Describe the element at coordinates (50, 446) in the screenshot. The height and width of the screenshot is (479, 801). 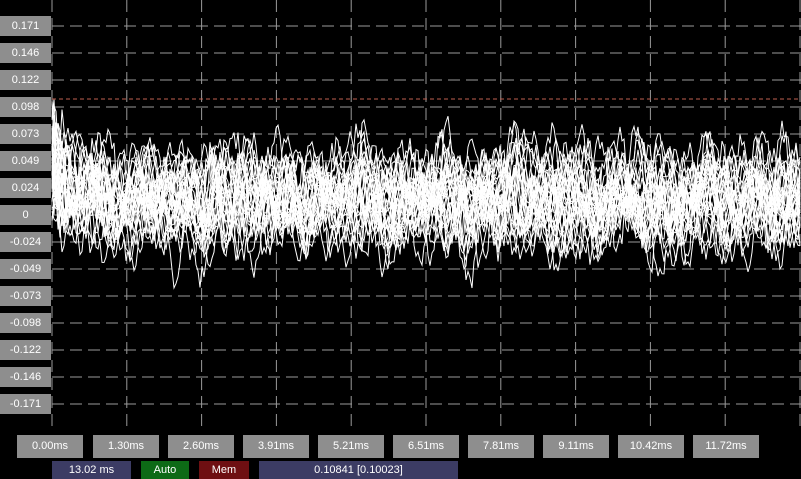
I see `x-tick-label: 0.00ms` at that location.